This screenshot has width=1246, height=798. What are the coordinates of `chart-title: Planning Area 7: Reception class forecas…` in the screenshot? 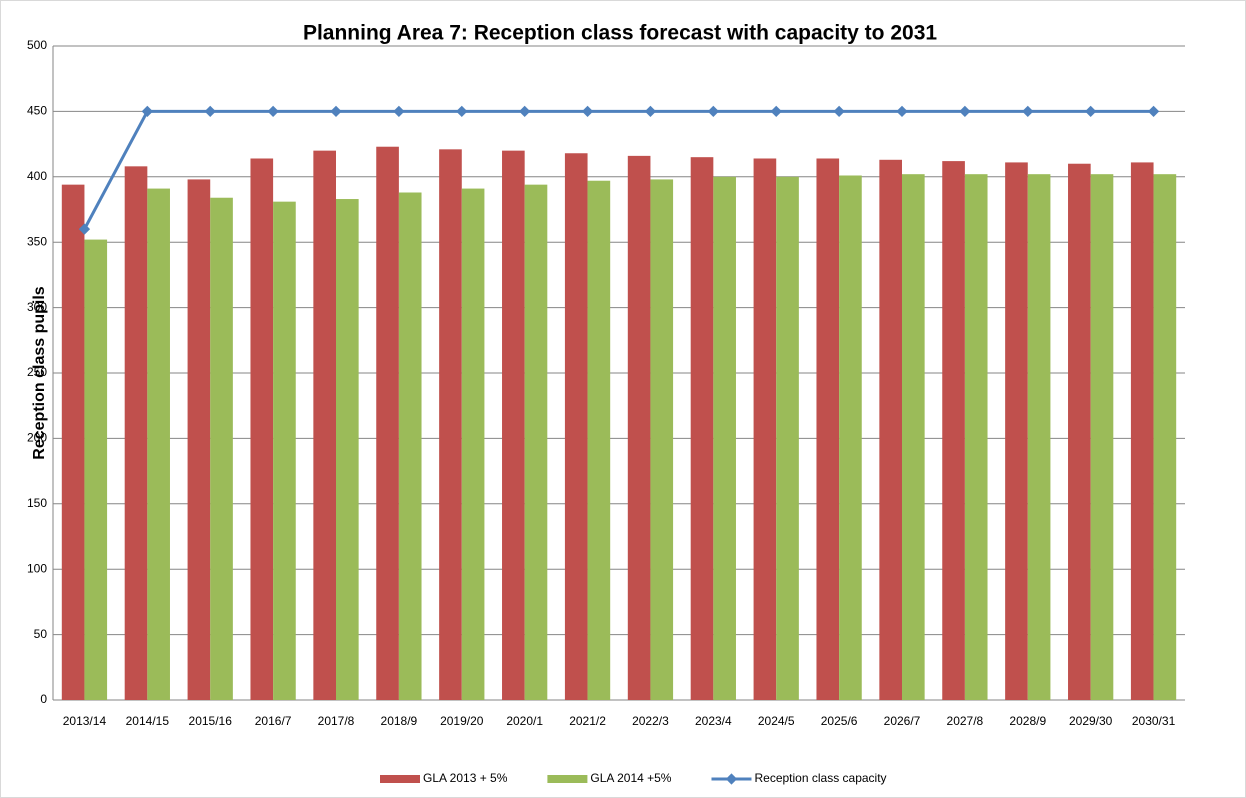 It's located at (620, 33).